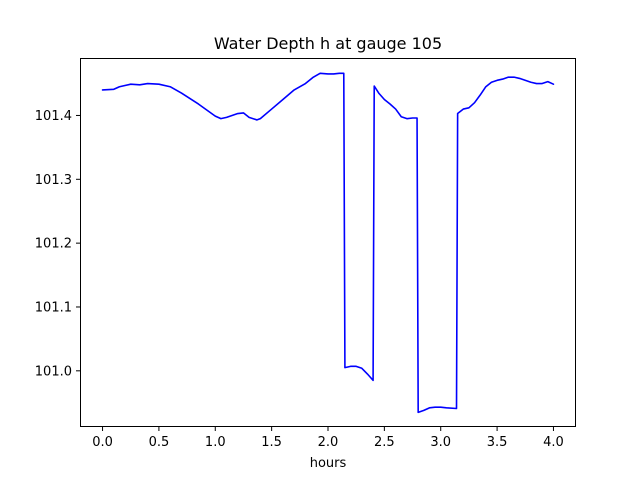 The height and width of the screenshot is (480, 640). I want to click on x-axis-label: hours, so click(328, 463).